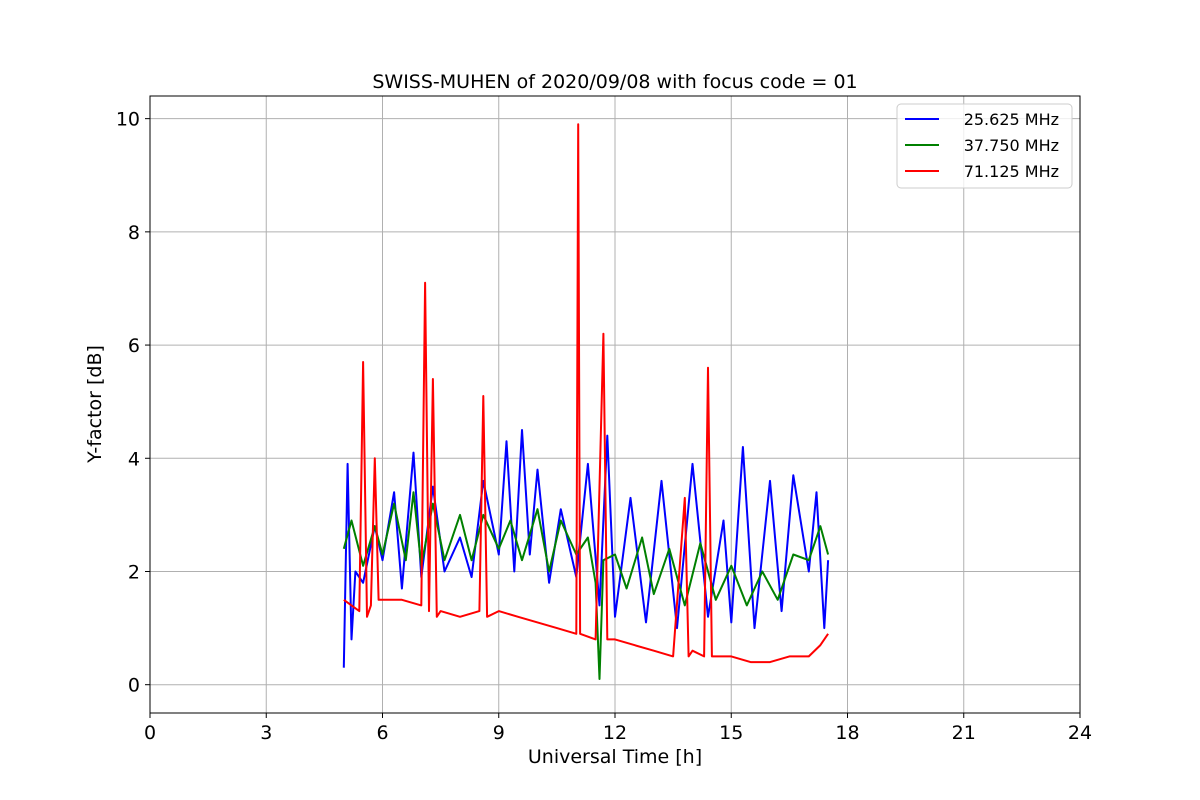 This screenshot has height=800, width=1200. I want to click on y-axis: 0 2 4 6 8 10, so click(133, 403).